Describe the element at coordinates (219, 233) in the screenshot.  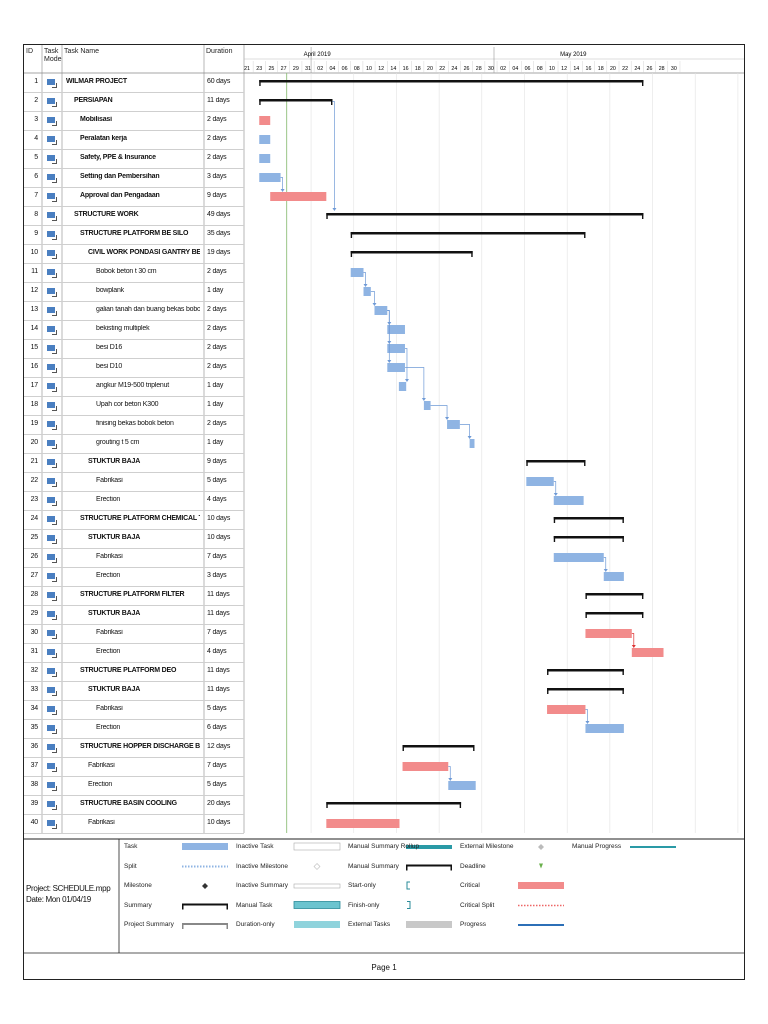
I see `task-duration: 35 days` at that location.